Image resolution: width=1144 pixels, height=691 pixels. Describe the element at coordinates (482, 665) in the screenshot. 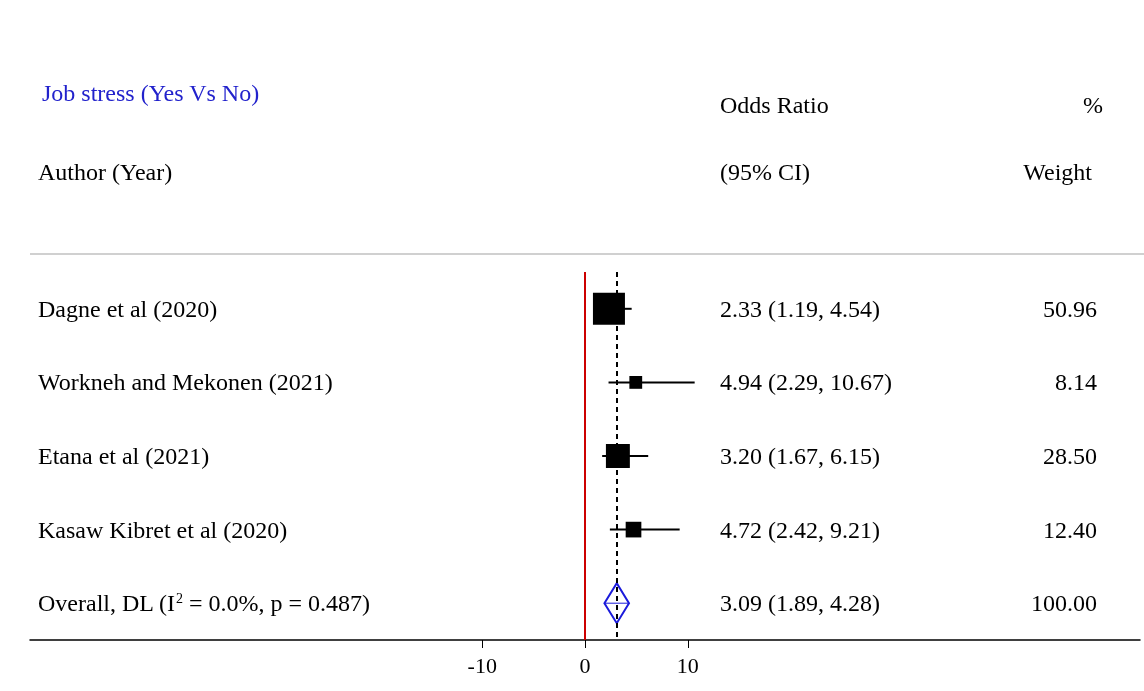

I see `x-tick-label: -10` at that location.